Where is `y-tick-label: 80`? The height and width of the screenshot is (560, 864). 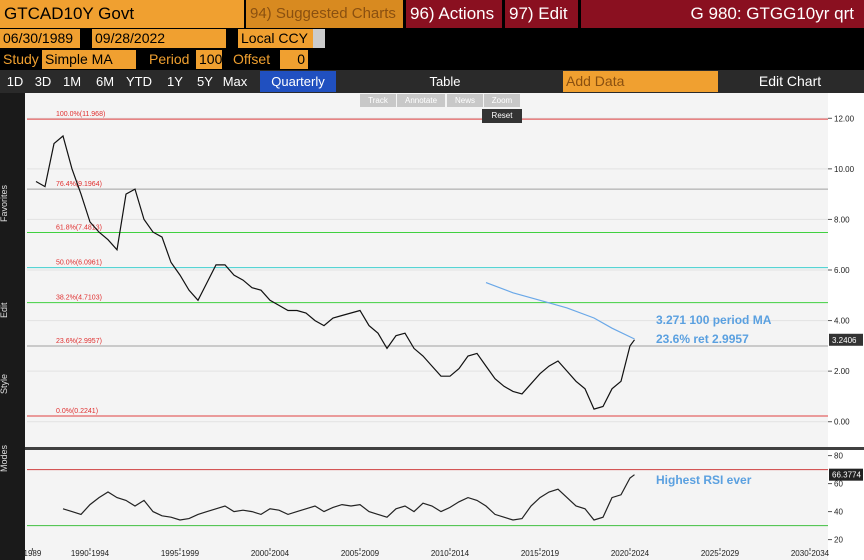
y-tick-label: 80 is located at coordinates (838, 456).